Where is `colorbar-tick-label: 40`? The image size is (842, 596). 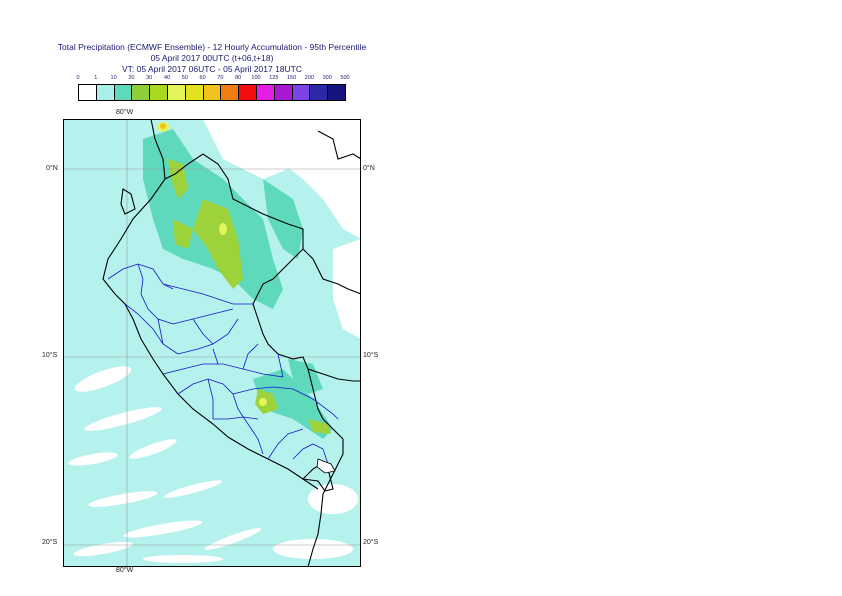
colorbar-tick-label: 40 is located at coordinates (167, 78).